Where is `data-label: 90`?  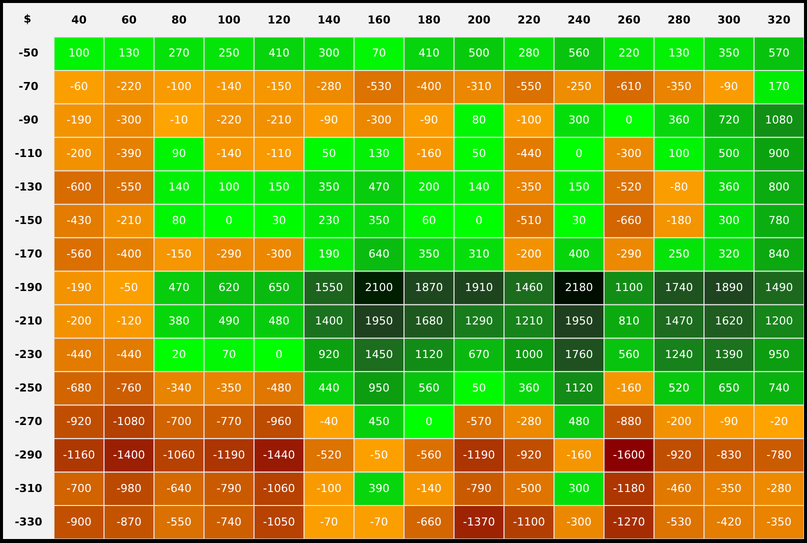
data-label: 90 is located at coordinates (179, 153).